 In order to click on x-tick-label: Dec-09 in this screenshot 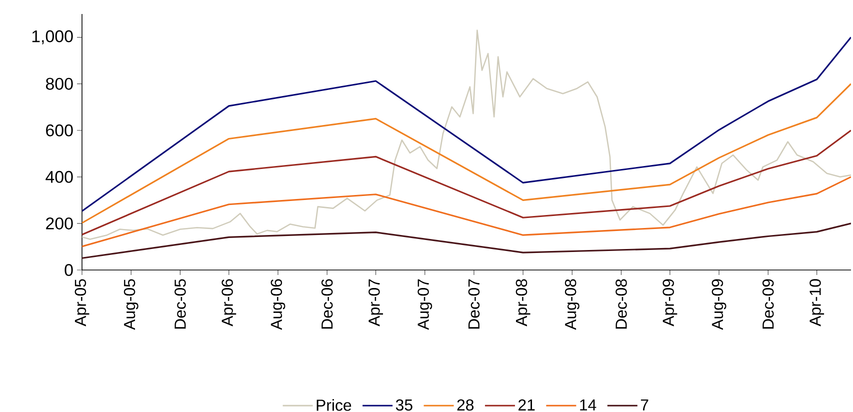, I will do `click(768, 304)`.